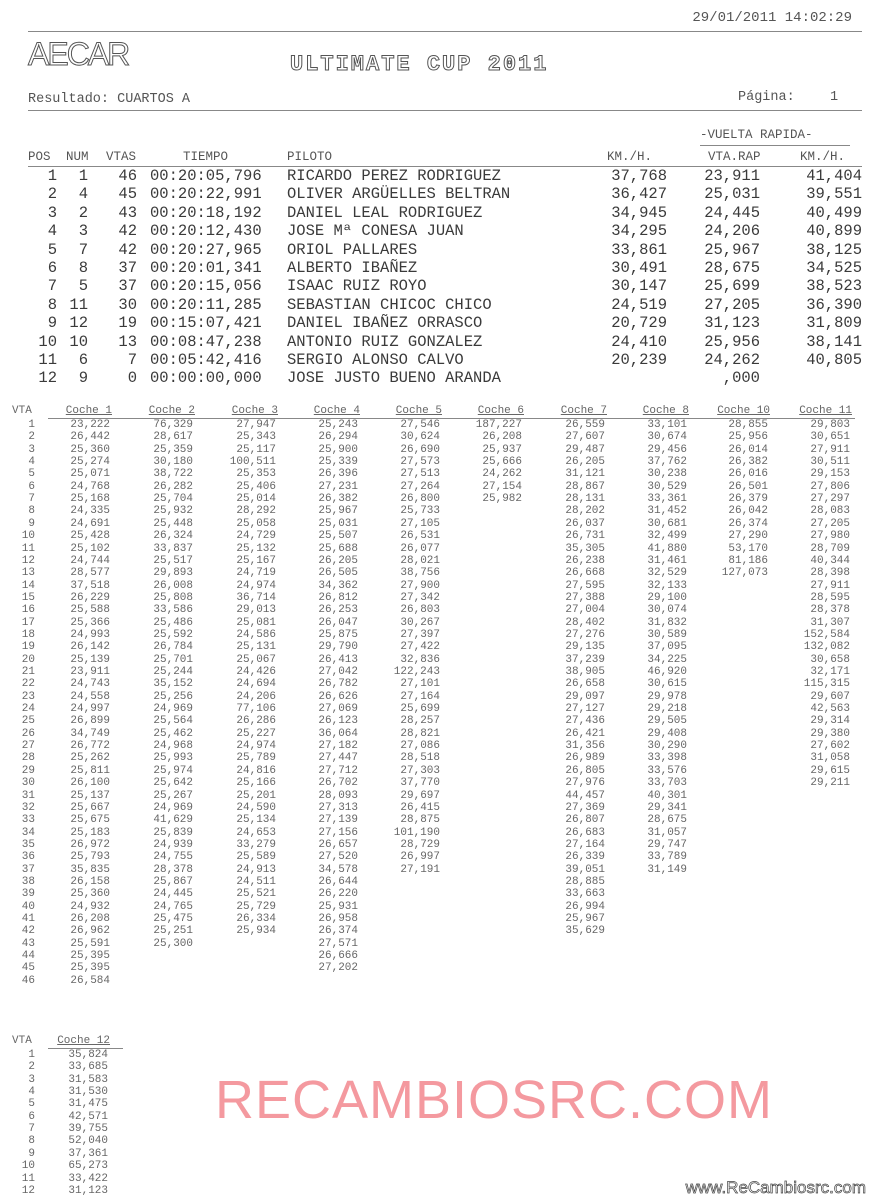 The width and height of the screenshot is (872, 1204). What do you see at coordinates (667, 622) in the screenshot?
I see `lap-time: 31,832` at bounding box center [667, 622].